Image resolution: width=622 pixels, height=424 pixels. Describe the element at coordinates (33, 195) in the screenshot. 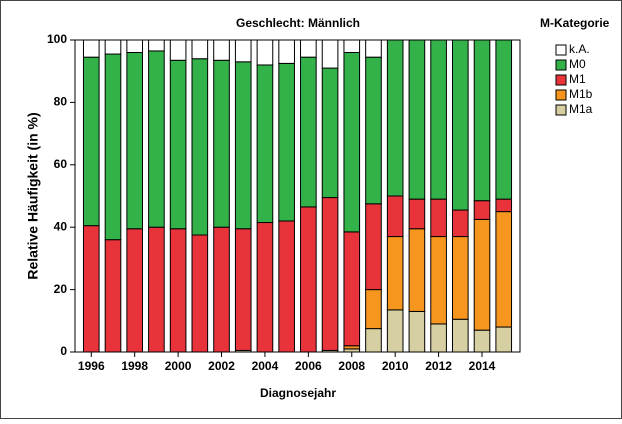

I see `y-axis-label: Relative Häufigkeit (in %)` at that location.